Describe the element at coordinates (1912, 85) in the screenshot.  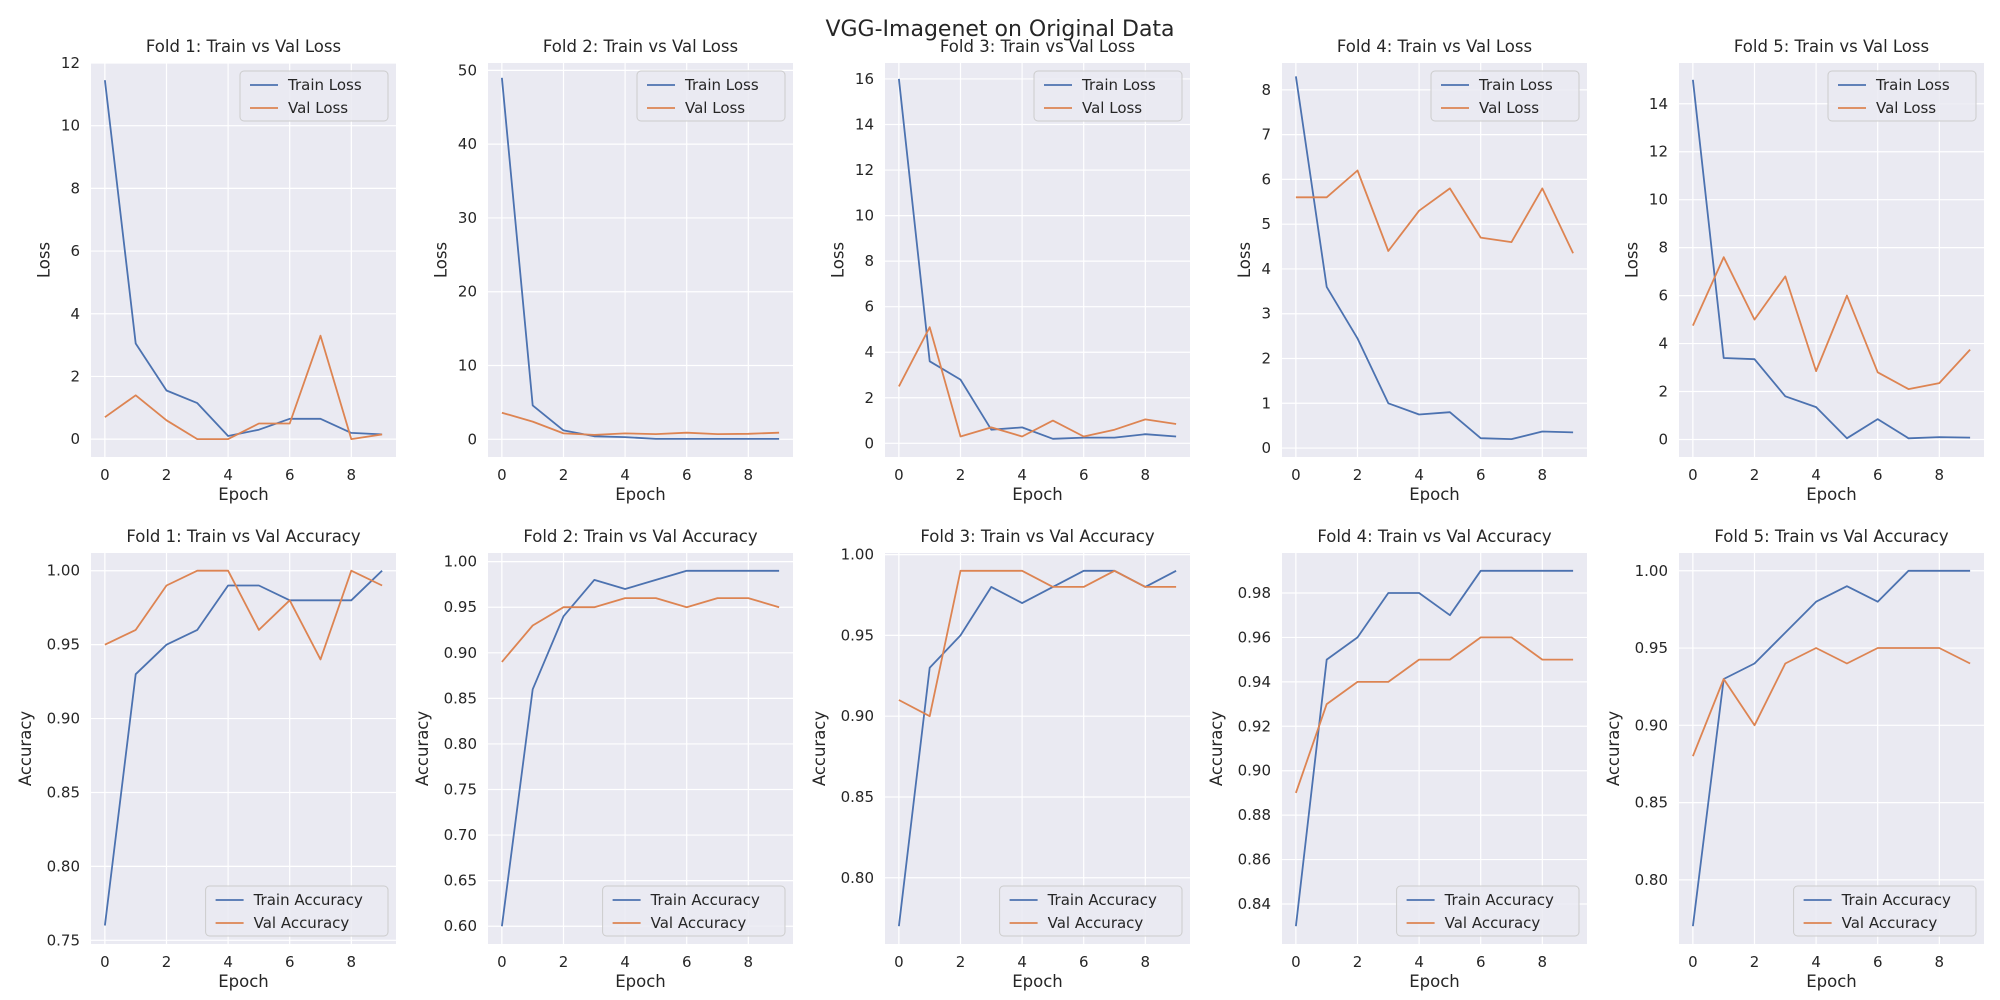
I see `legend-label: Train Loss` at that location.